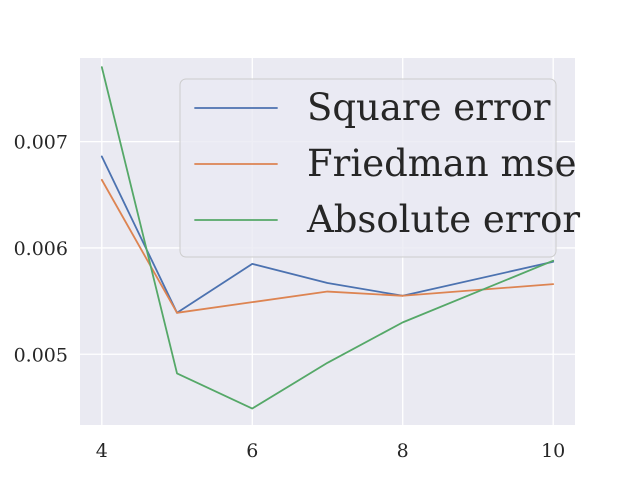 This screenshot has height=484, width=640. I want to click on y-tick-label: 0.005, so click(41, 355).